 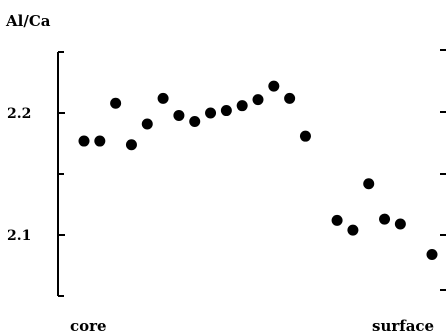 What do you see at coordinates (88, 326) in the screenshot?
I see `x-tick-label-core: core` at bounding box center [88, 326].